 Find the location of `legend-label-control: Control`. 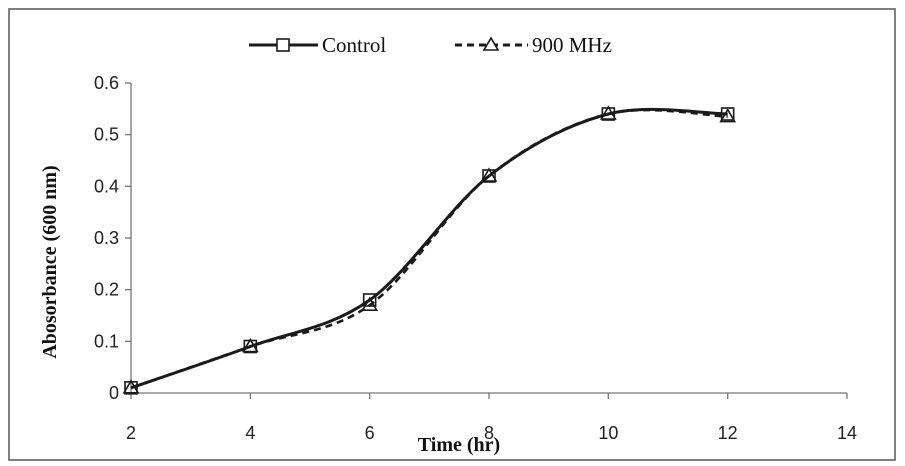

legend-label-control: Control is located at coordinates (354, 45).